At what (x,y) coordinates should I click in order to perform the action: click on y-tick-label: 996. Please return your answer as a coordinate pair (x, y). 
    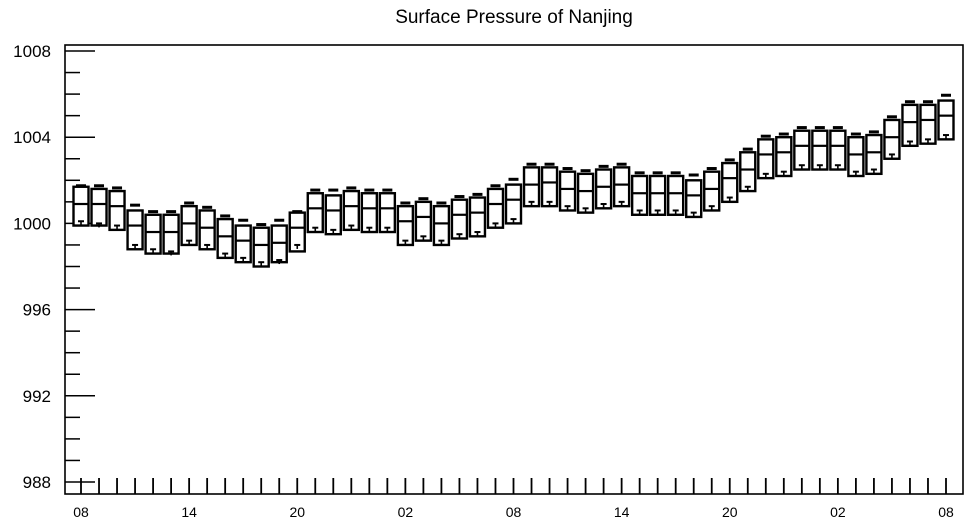
    Looking at the image, I should click on (37, 310).